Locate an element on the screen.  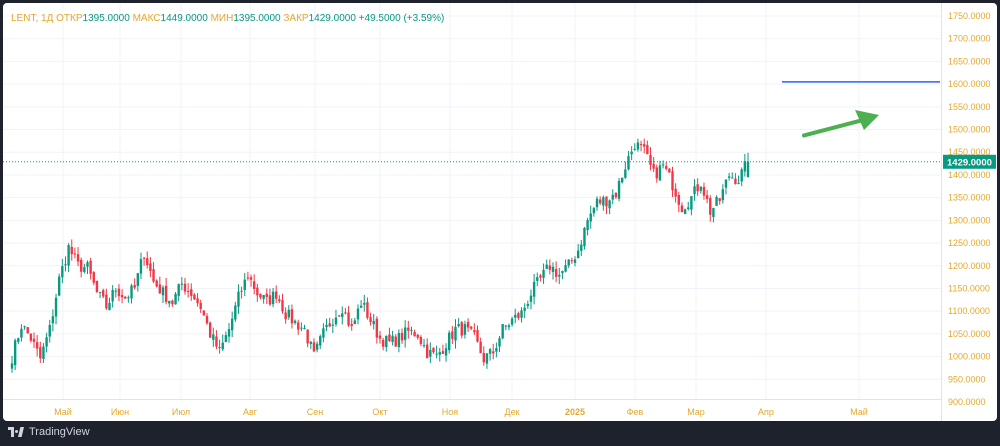
price-tick-label: 1600.0000 is located at coordinates (969, 84).